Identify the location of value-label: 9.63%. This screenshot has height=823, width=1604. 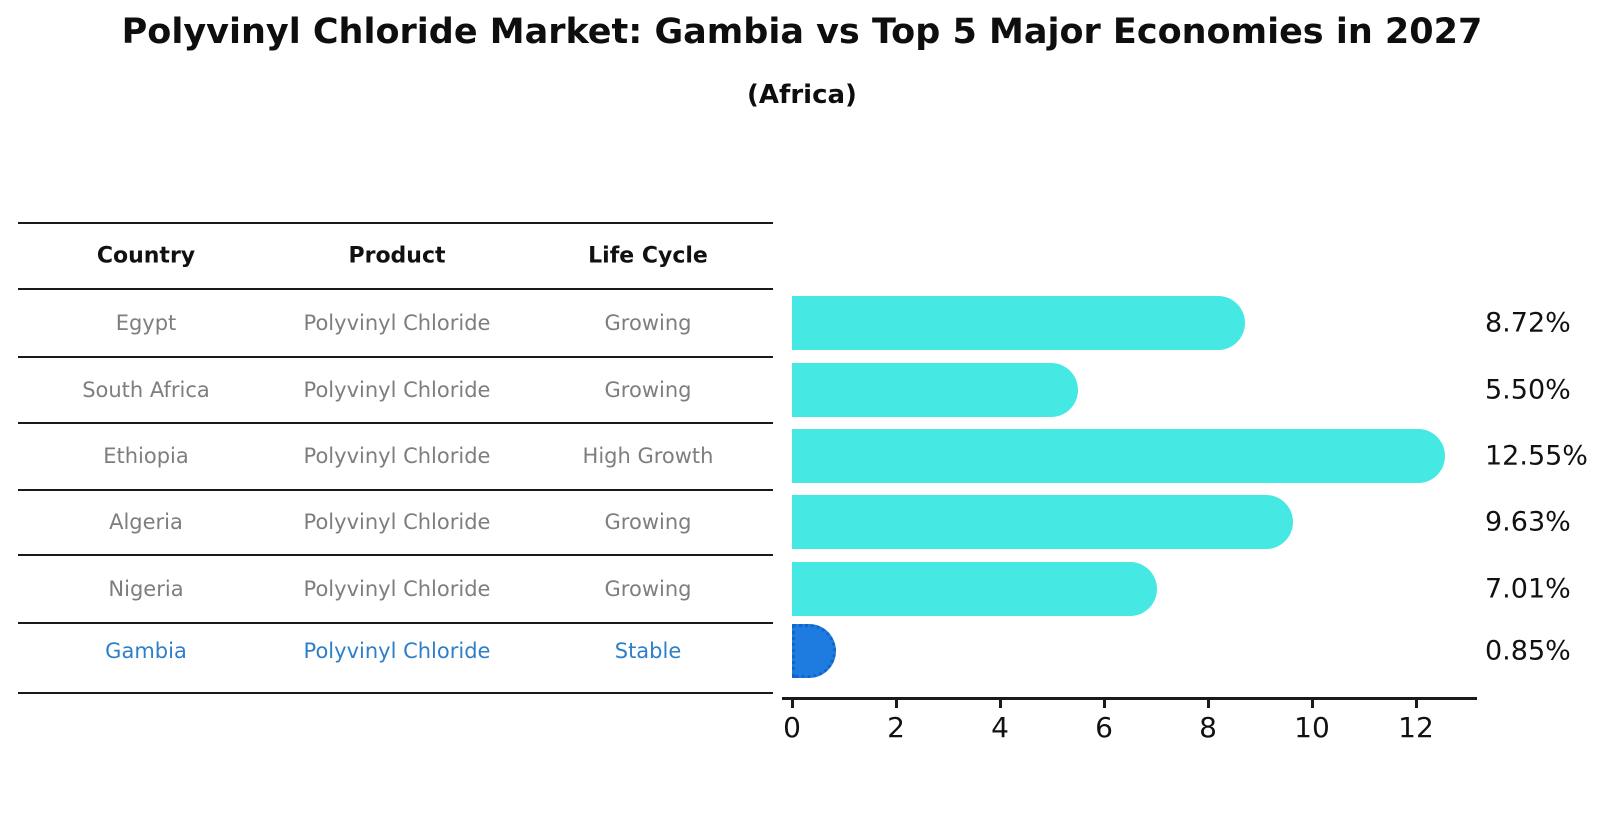
(1528, 522).